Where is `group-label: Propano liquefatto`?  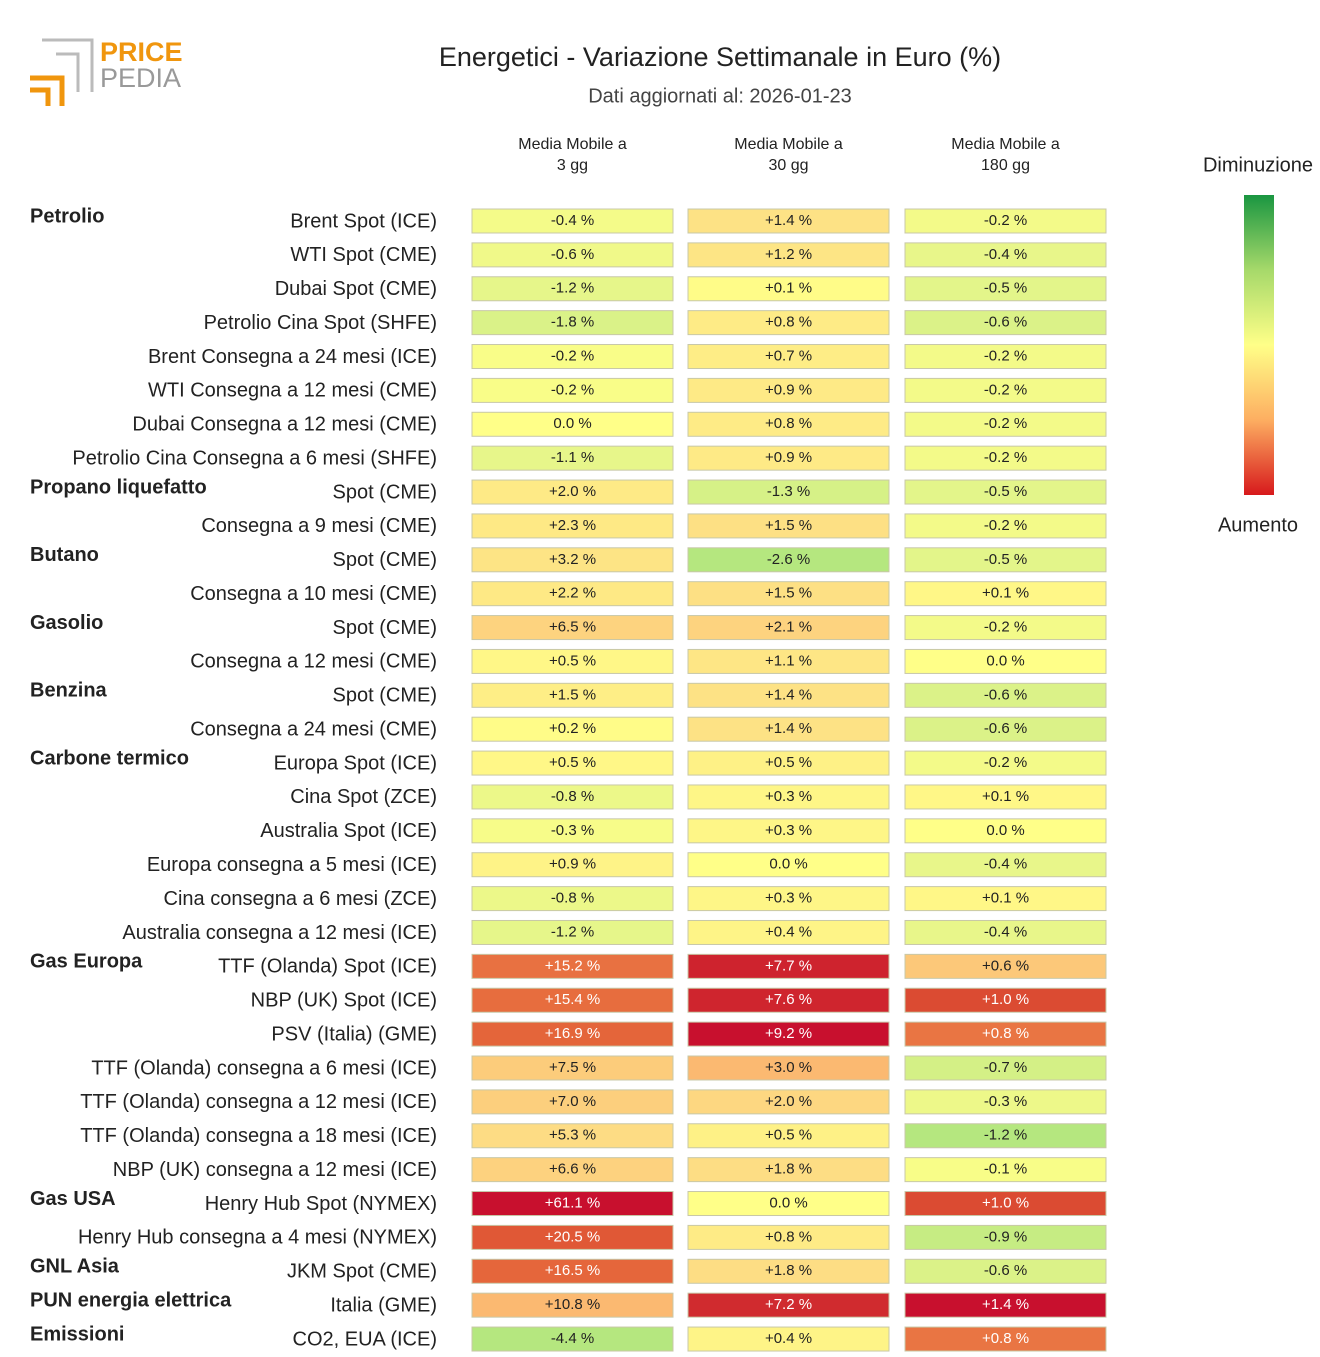
group-label: Propano liquefatto is located at coordinates (118, 487).